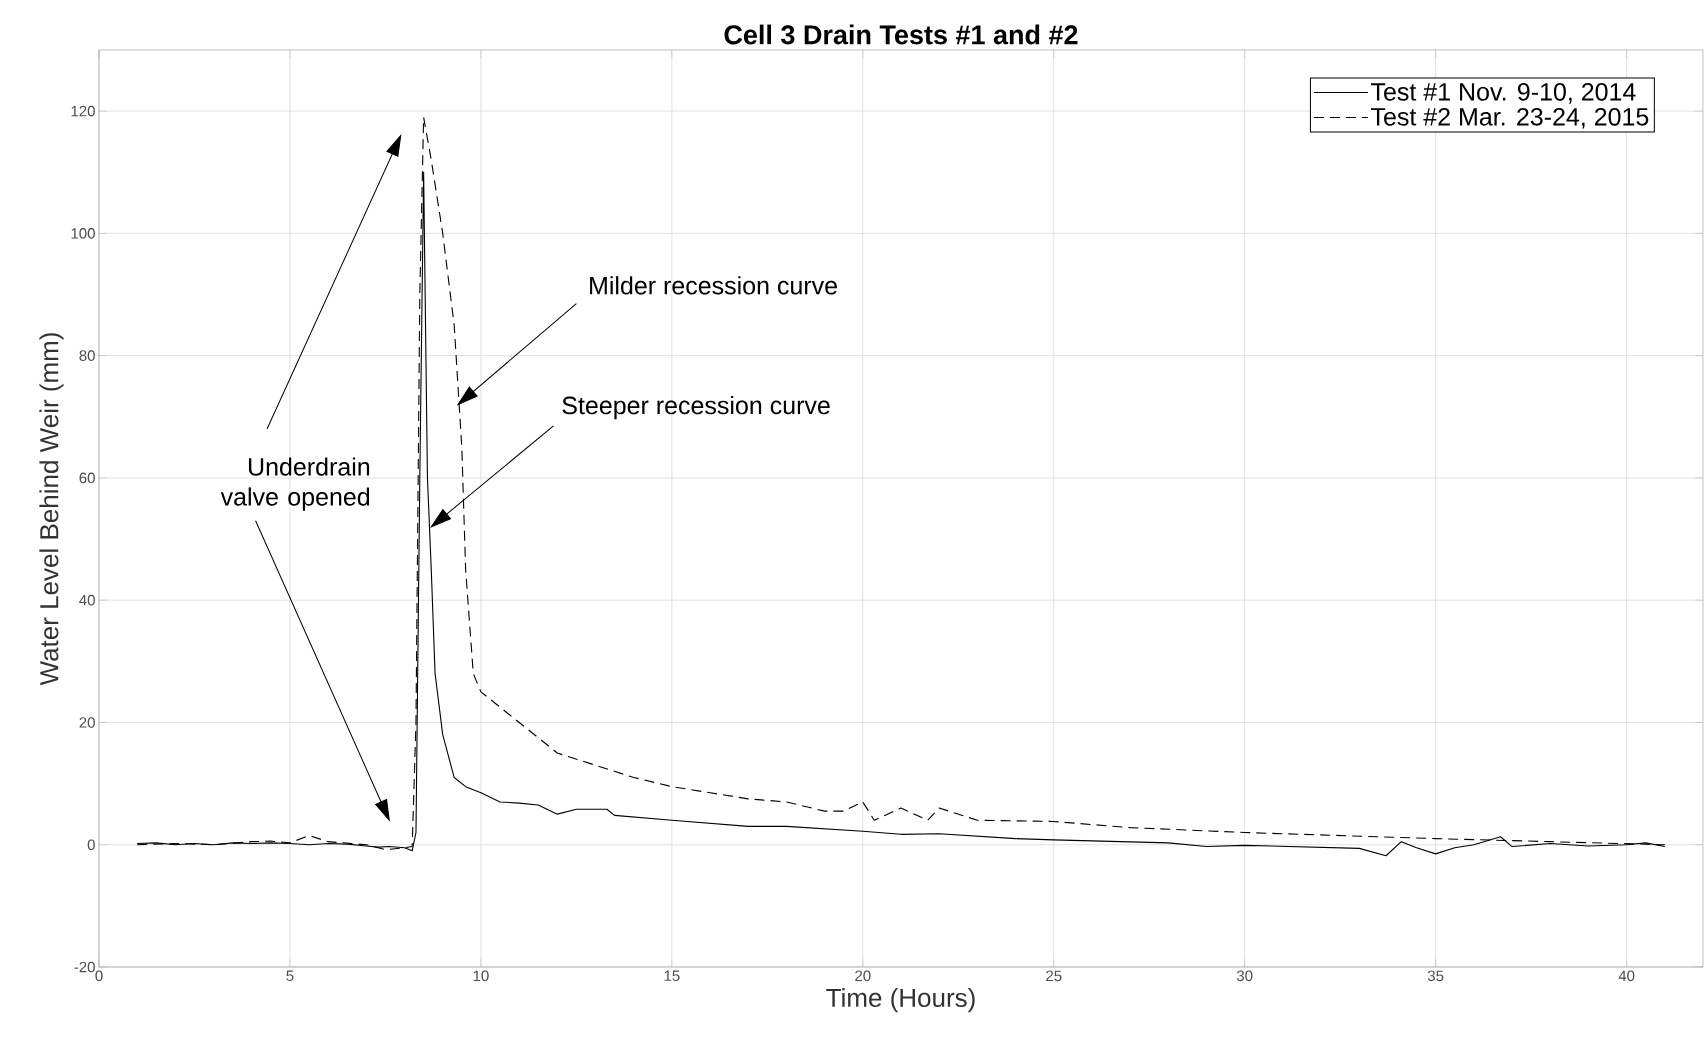  I want to click on x-tick-label: 5, so click(290, 975).